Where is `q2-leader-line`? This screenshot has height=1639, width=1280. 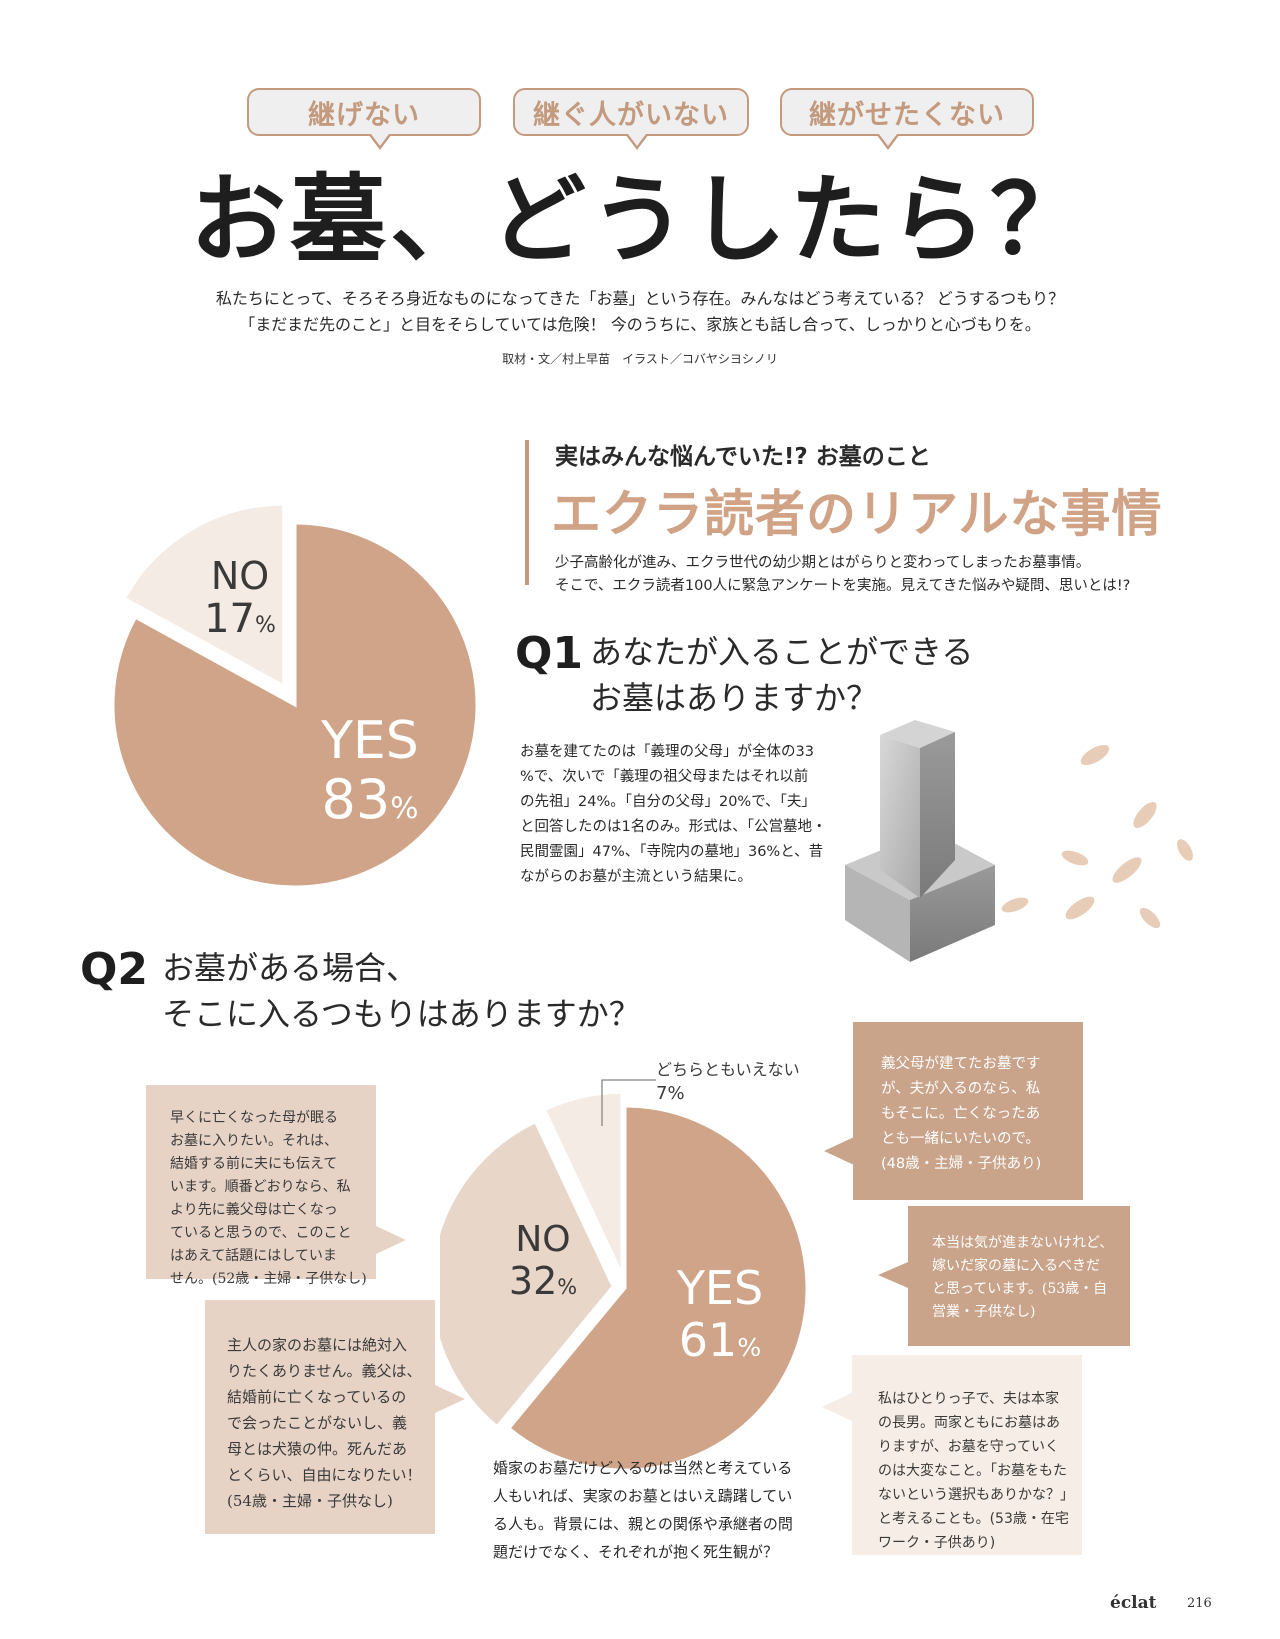
q2-leader-line is located at coordinates (628, 1102).